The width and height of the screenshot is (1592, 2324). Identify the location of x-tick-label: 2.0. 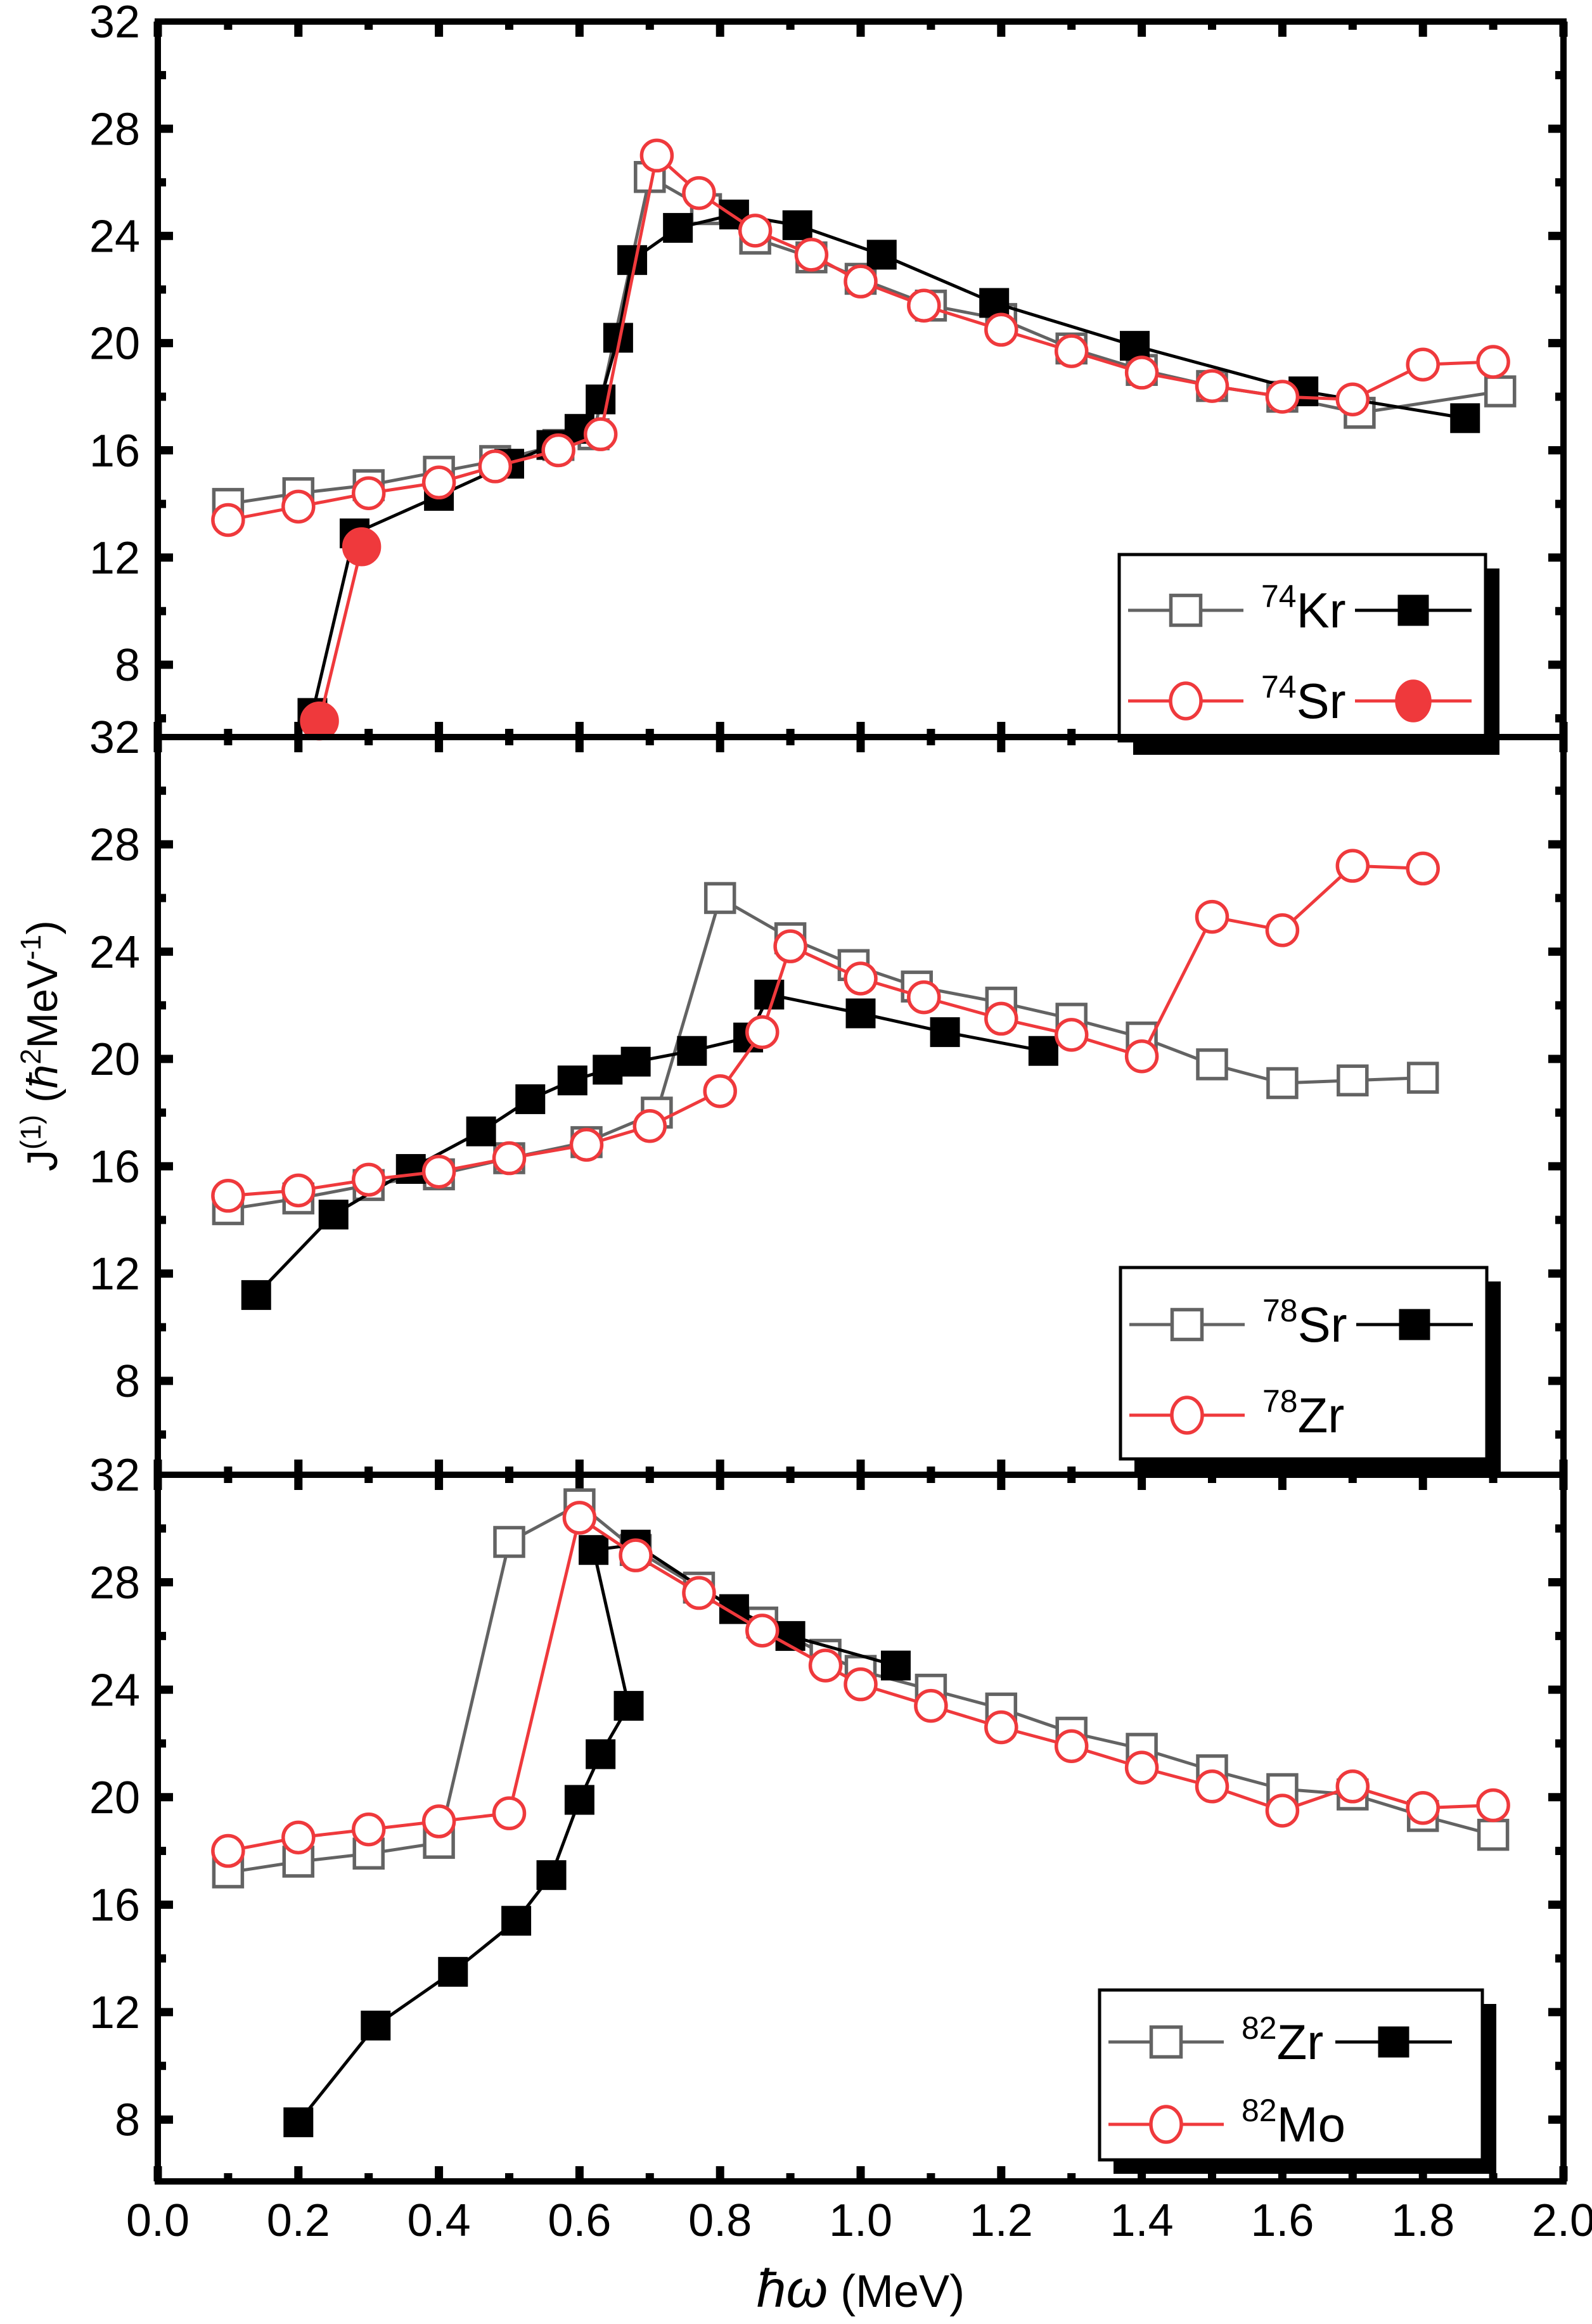
(1562, 2220).